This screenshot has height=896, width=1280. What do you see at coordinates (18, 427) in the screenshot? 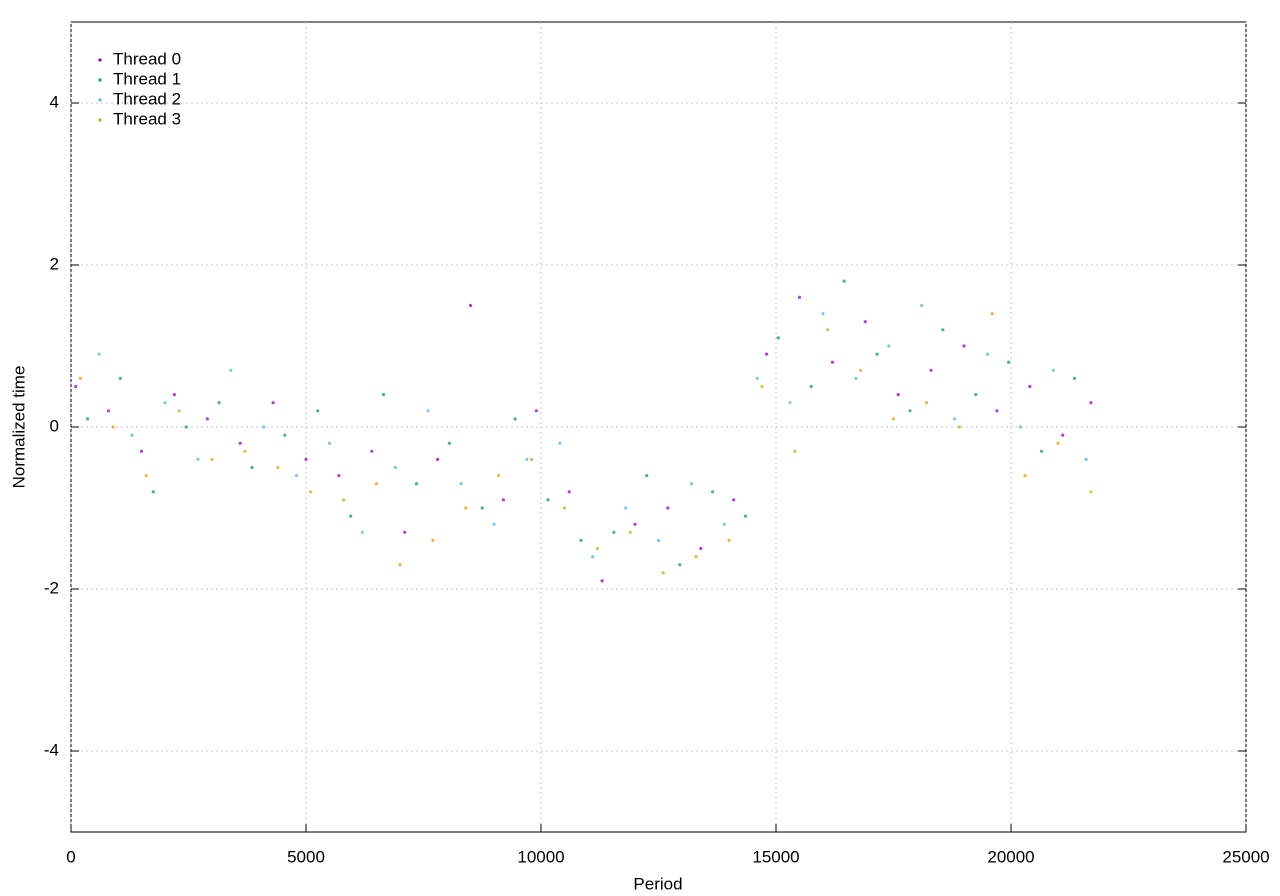
I see `y-axis-label: Normalized time` at bounding box center [18, 427].